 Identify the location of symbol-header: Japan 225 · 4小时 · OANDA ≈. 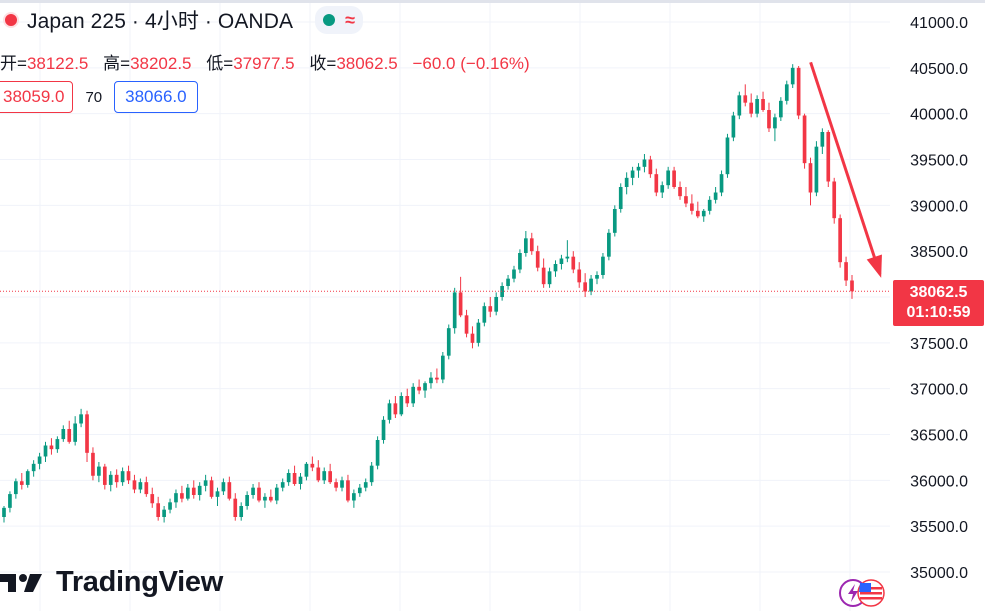
(181, 20).